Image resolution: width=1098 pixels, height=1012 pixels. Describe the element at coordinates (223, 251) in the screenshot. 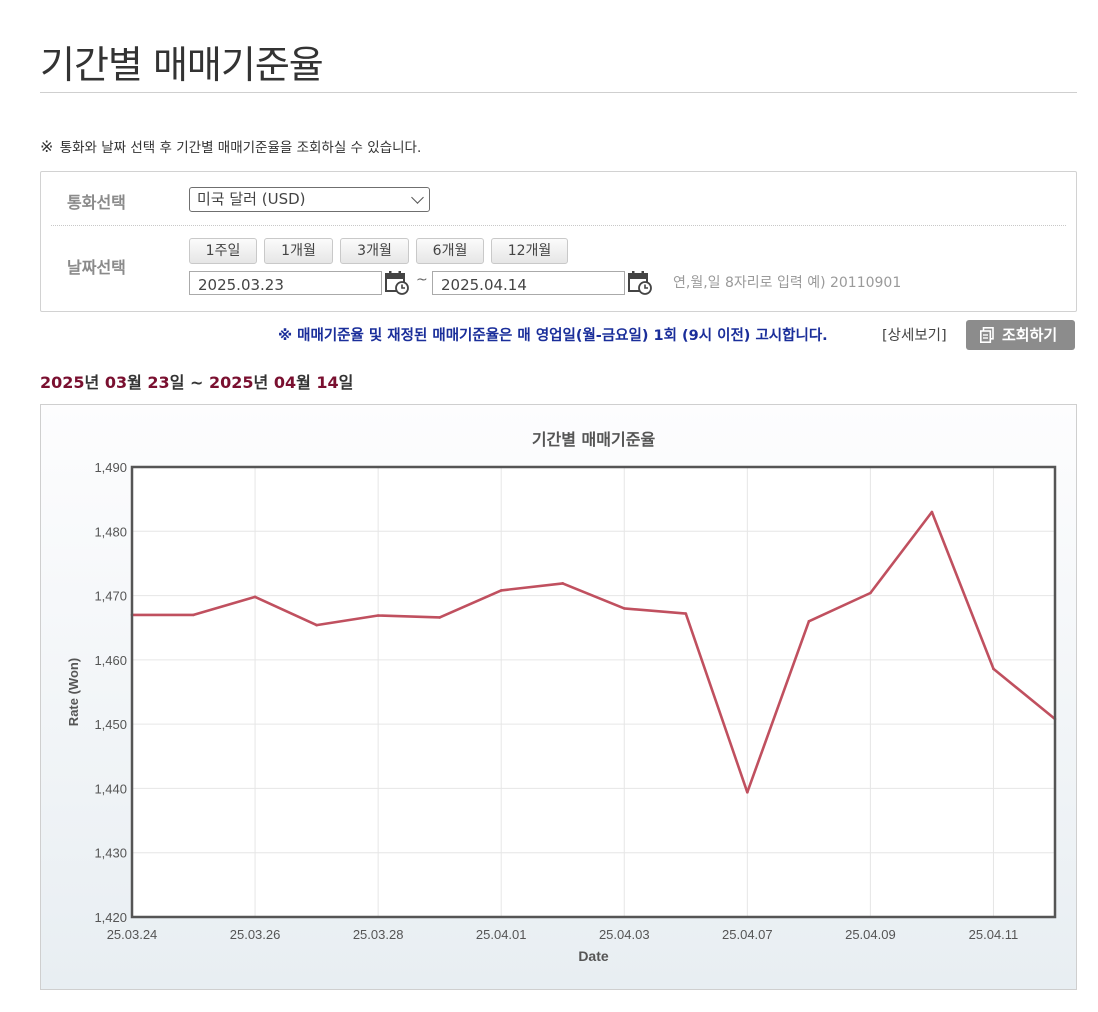

I see `period-button-1week: 1주일` at that location.